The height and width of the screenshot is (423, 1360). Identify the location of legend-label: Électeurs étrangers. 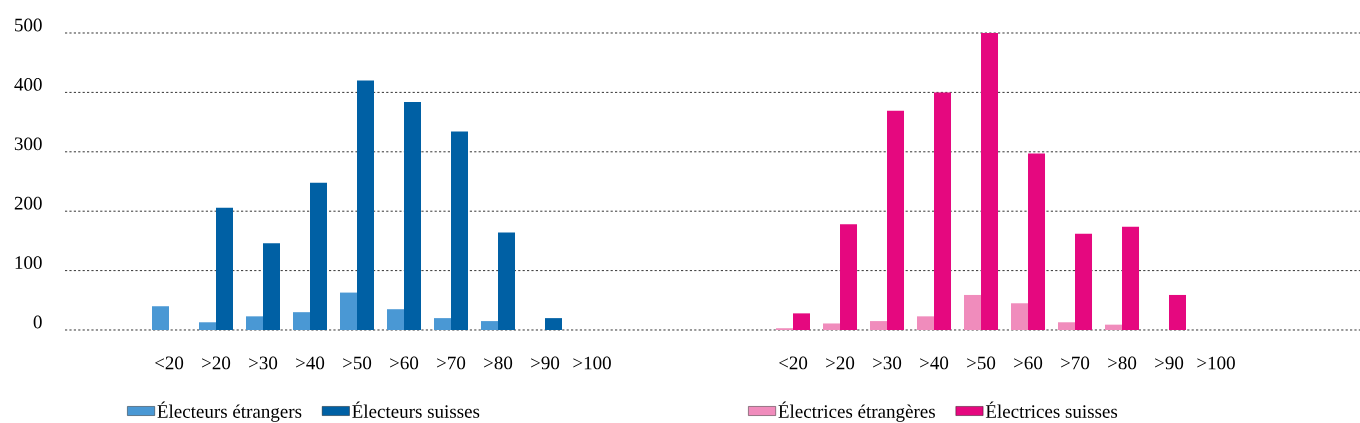
(229, 411).